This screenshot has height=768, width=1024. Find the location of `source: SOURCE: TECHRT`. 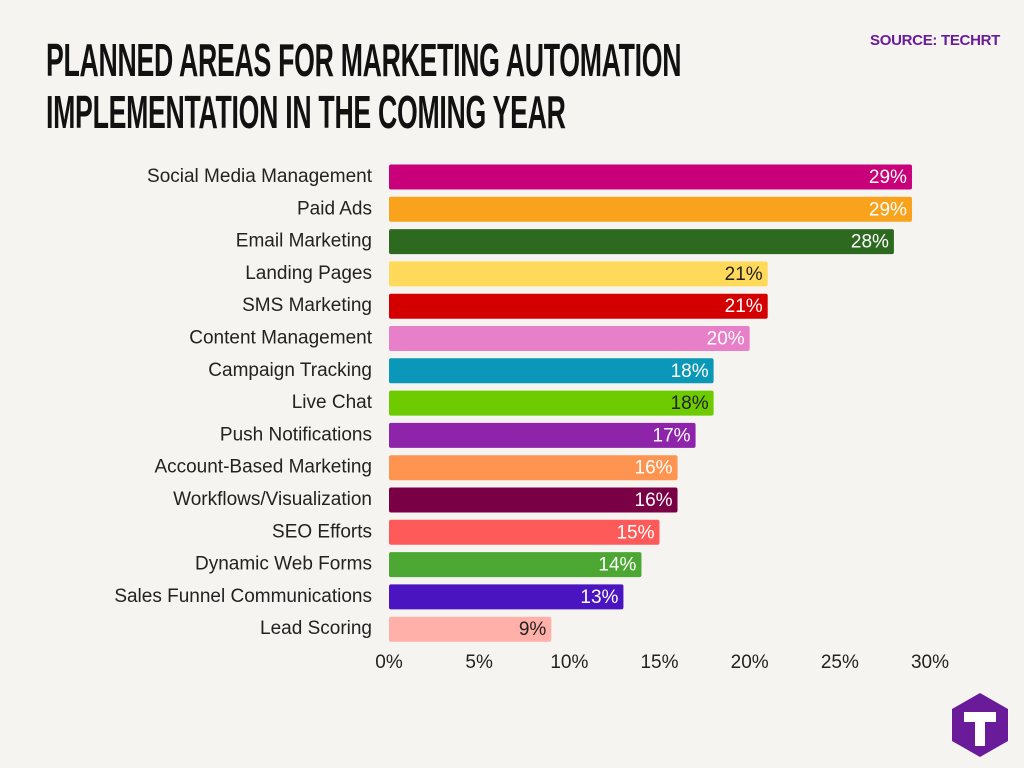

source: SOURCE: TECHRT is located at coordinates (935, 40).